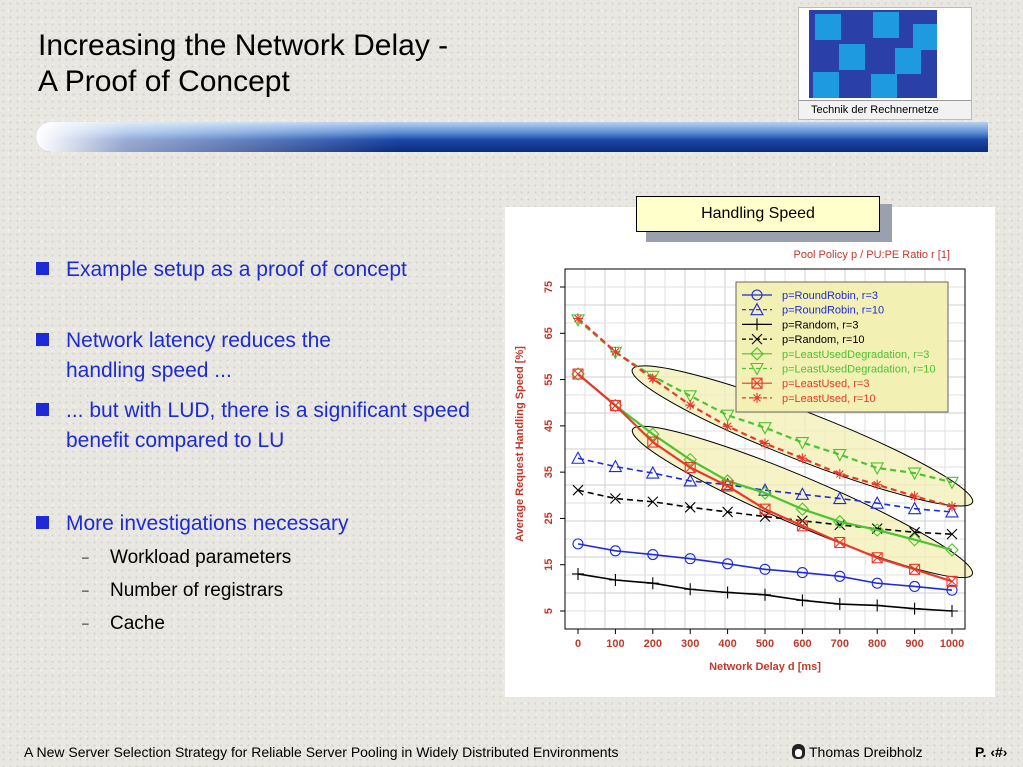  What do you see at coordinates (549, 333) in the screenshot?
I see `y-tick-label: 65` at bounding box center [549, 333].